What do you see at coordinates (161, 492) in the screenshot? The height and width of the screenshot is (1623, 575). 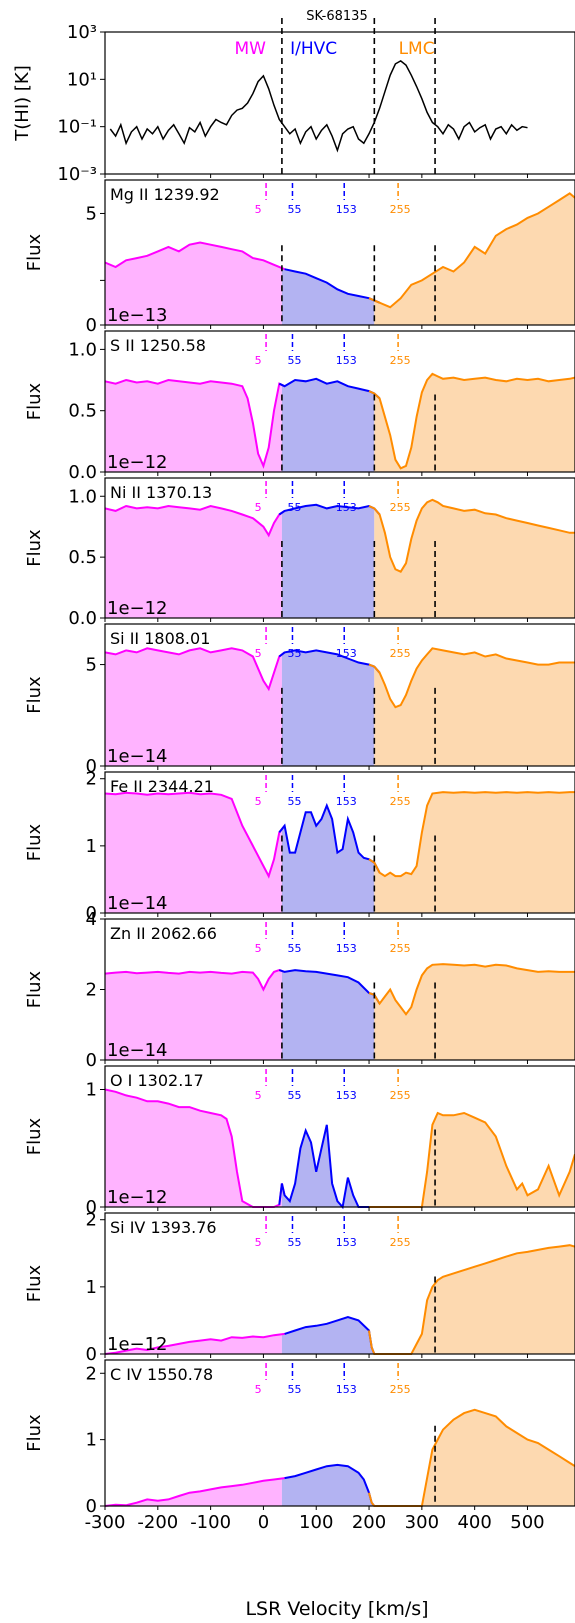 I see `ni2-ion-label: Ni II 1370.13` at bounding box center [161, 492].